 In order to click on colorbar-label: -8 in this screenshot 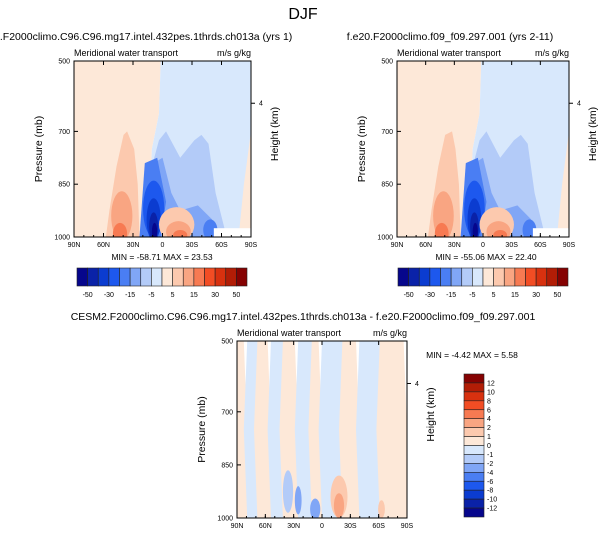, I will do `click(490, 491)`.